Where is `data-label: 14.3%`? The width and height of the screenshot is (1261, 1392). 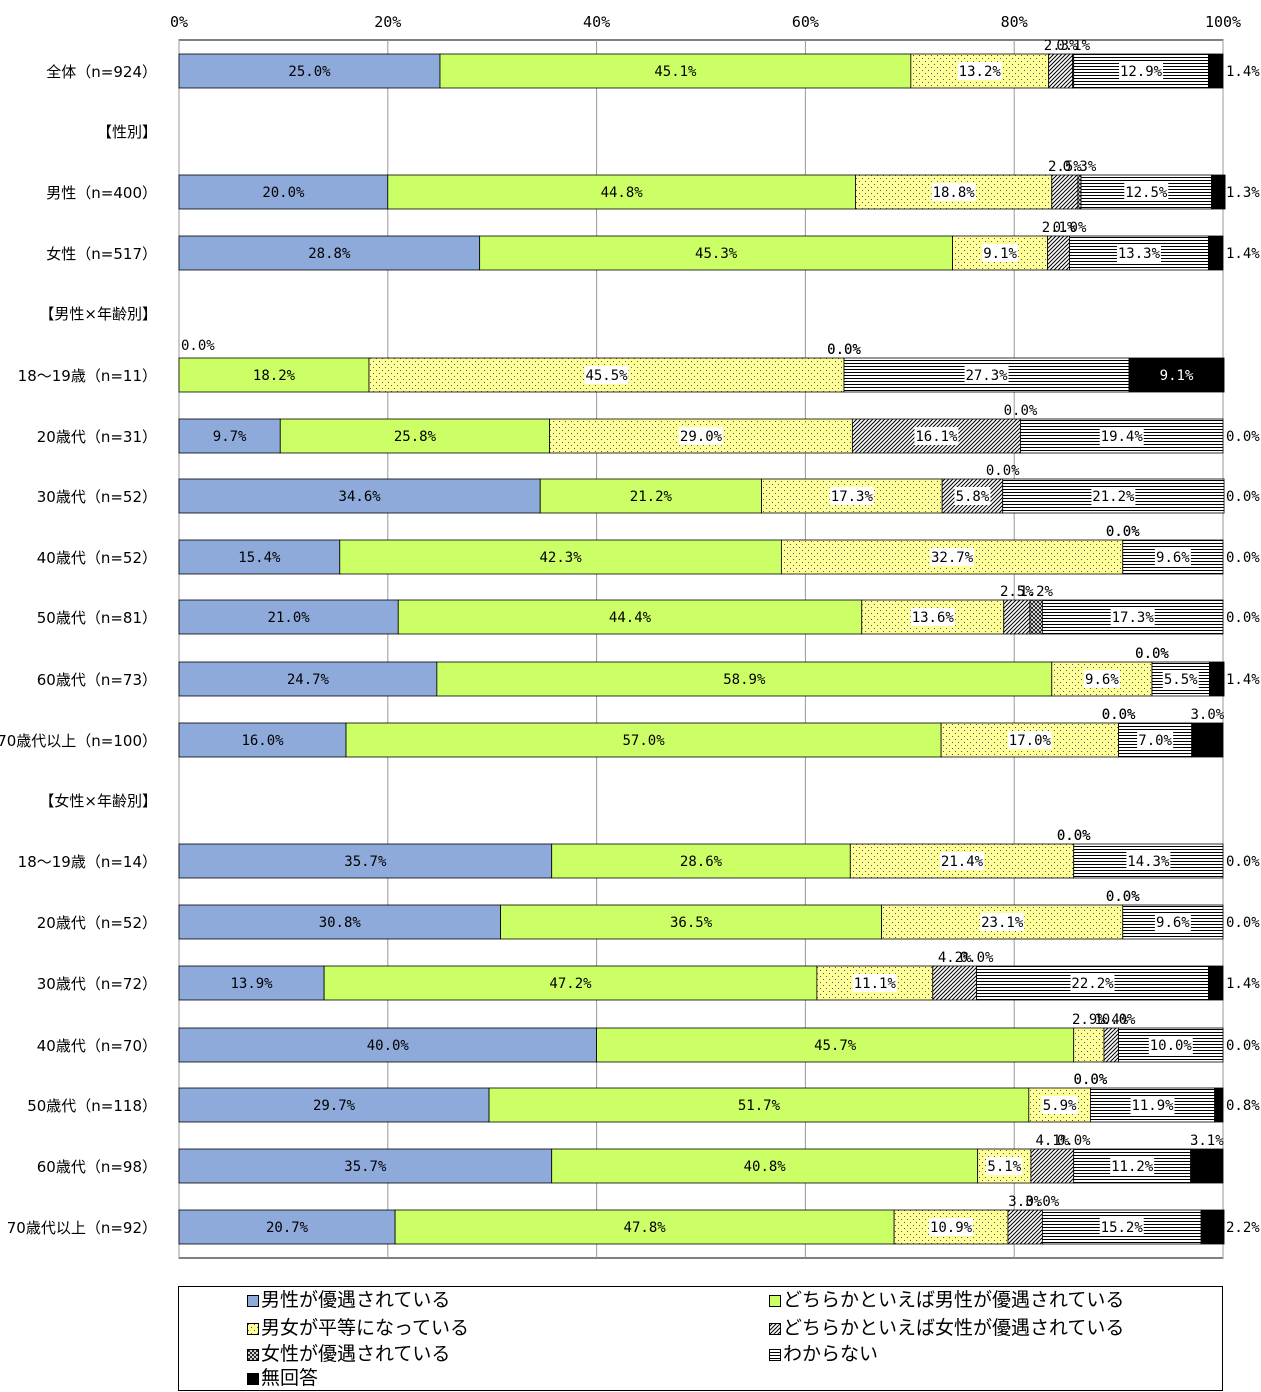 data-label: 14.3% is located at coordinates (1148, 862).